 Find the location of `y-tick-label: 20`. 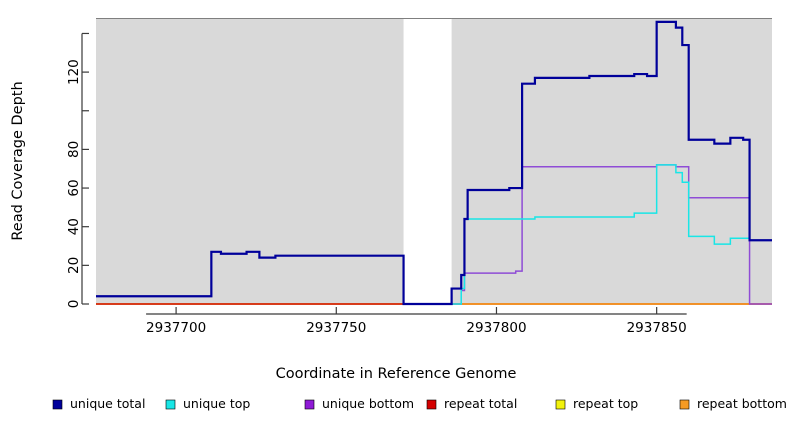

y-tick-label: 20 is located at coordinates (74, 265).